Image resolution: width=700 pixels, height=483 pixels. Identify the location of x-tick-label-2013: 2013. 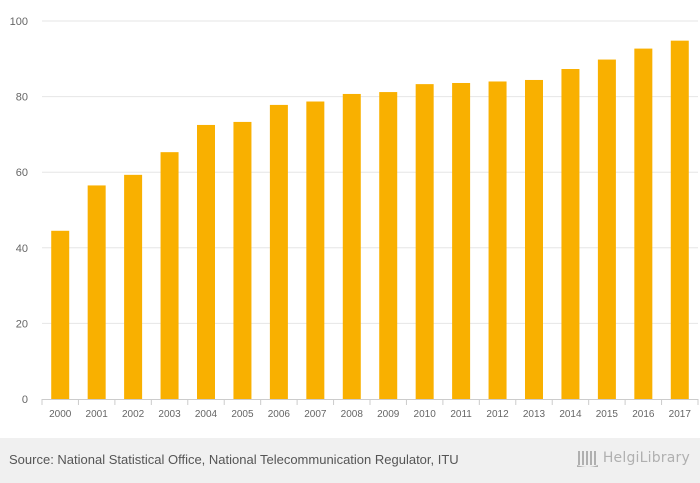
(534, 414).